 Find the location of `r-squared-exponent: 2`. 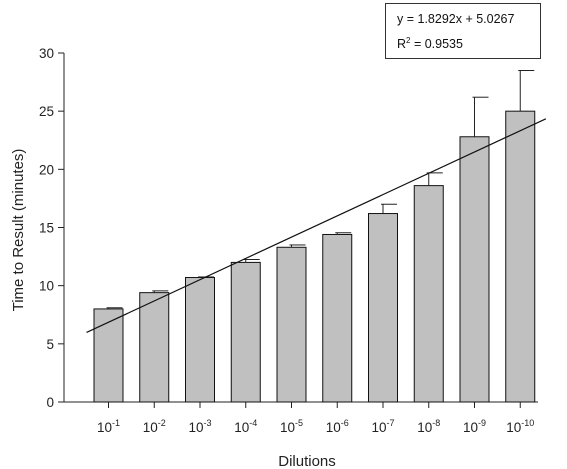

r-squared-exponent: 2 is located at coordinates (408, 40).